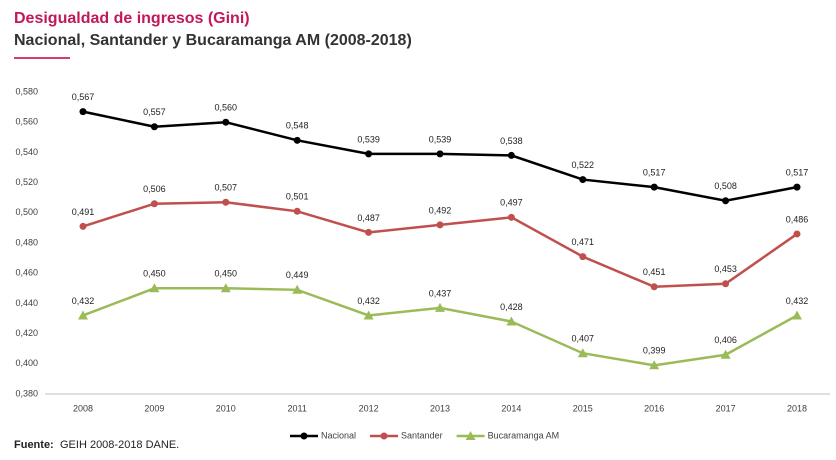 The image size is (836, 460). What do you see at coordinates (524, 435) in the screenshot?
I see `legend-label: Bucaramanga AM` at bounding box center [524, 435].